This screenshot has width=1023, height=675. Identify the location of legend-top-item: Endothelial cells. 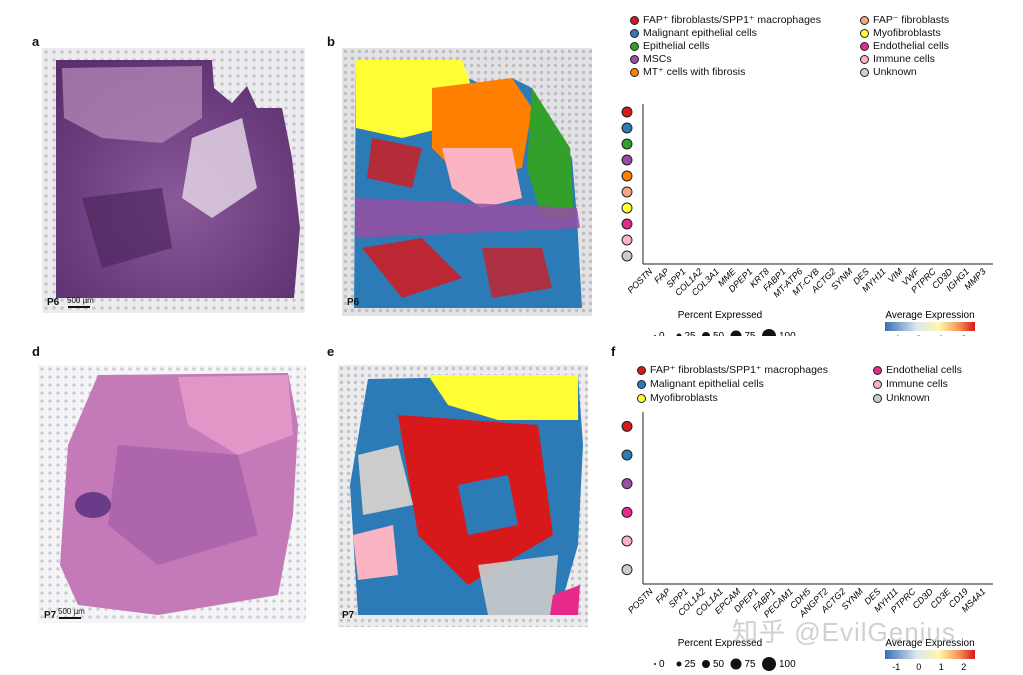
(904, 46).